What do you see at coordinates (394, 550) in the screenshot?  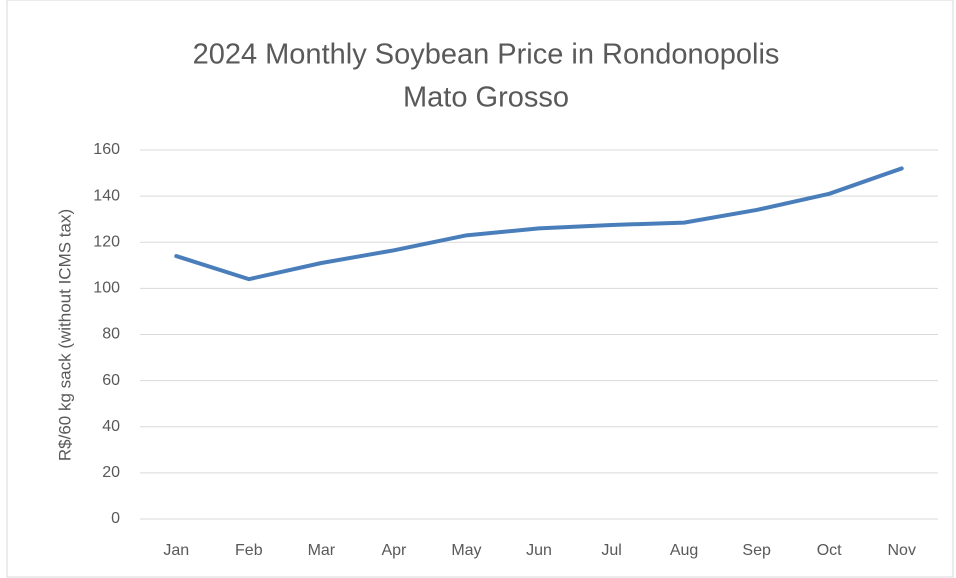 I see `x-tick-label: Apr` at bounding box center [394, 550].